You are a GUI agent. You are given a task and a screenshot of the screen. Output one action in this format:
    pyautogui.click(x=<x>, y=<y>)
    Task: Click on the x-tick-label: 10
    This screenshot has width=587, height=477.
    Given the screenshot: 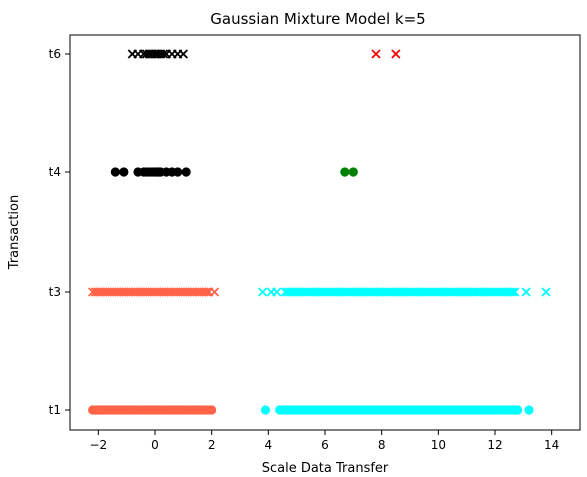 What is the action you would take?
    pyautogui.click(x=438, y=445)
    